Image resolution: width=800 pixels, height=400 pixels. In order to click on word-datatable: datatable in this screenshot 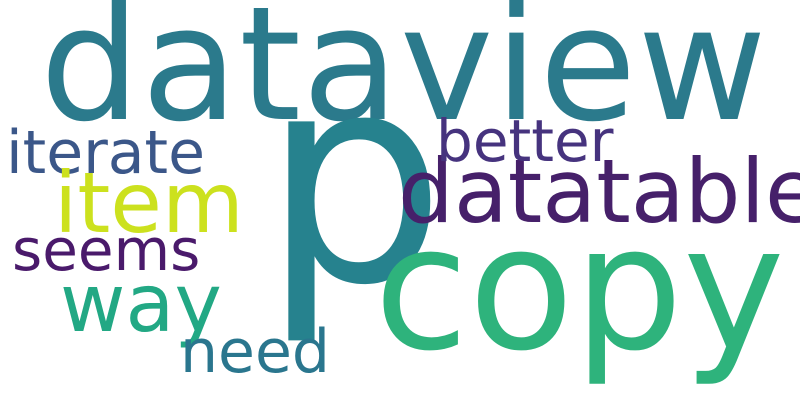, I will do `click(599, 191)`.